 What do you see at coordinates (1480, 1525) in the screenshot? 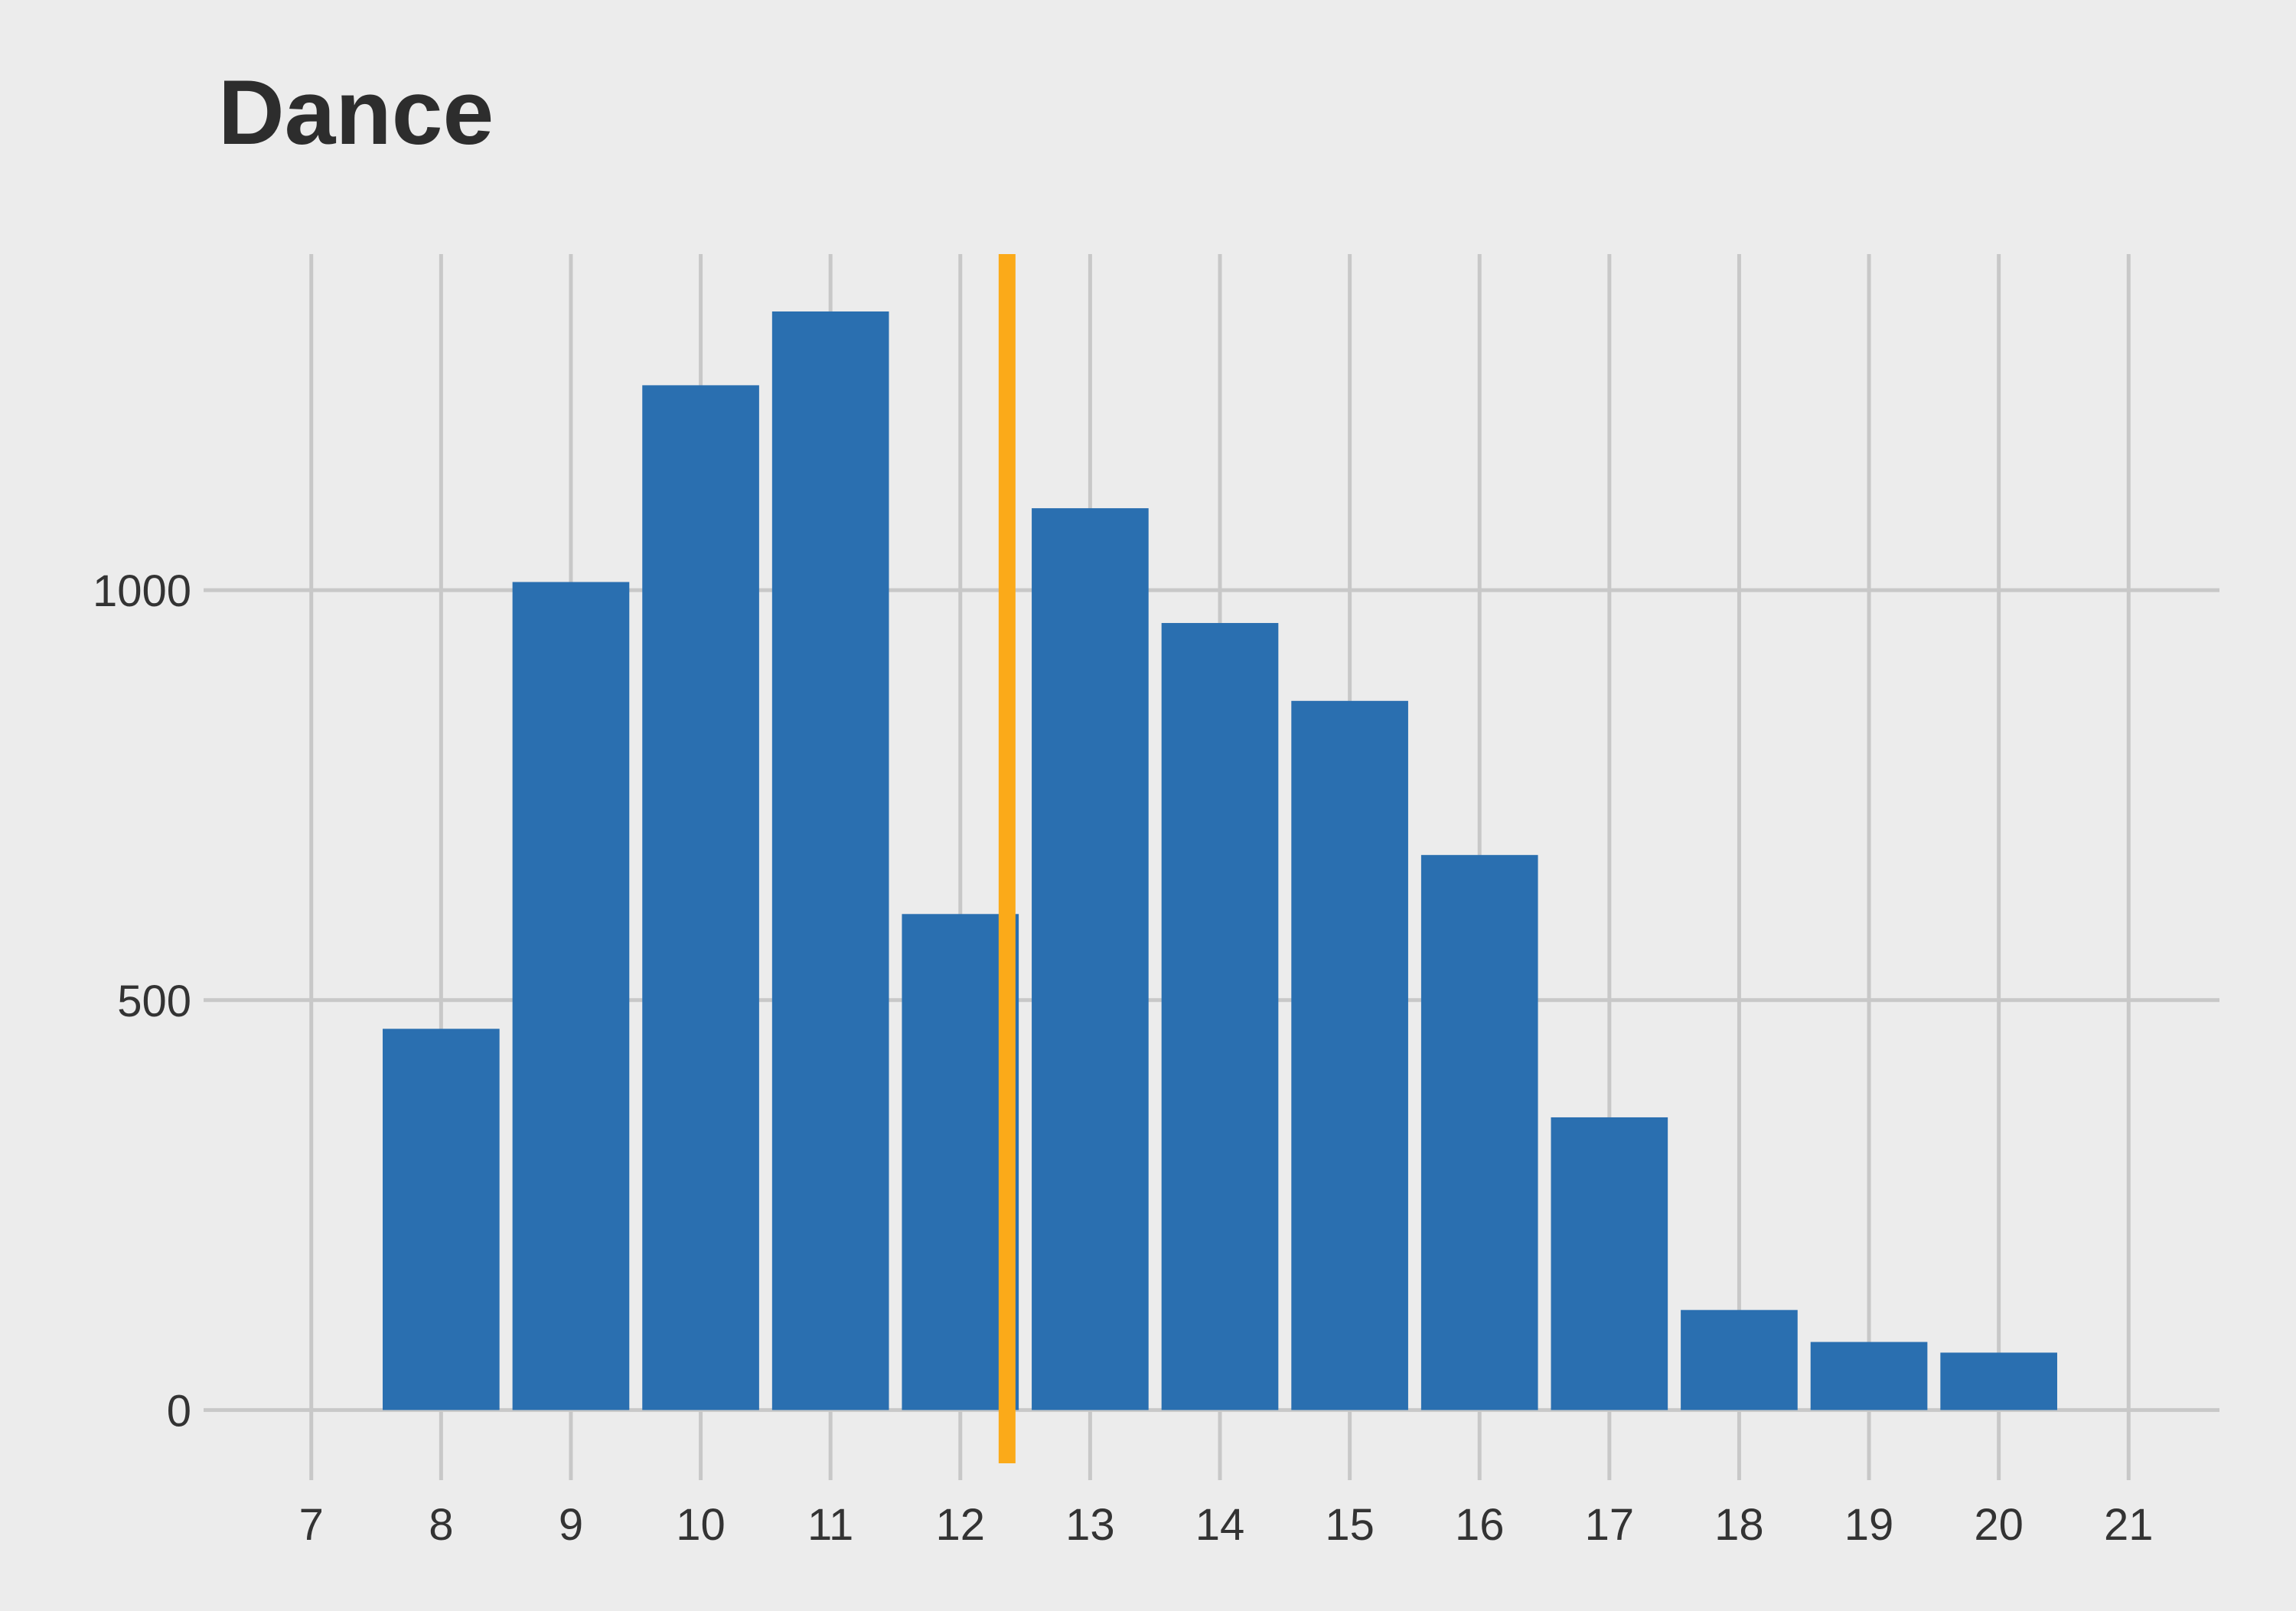
I see `x-tick-label: 16` at bounding box center [1480, 1525].